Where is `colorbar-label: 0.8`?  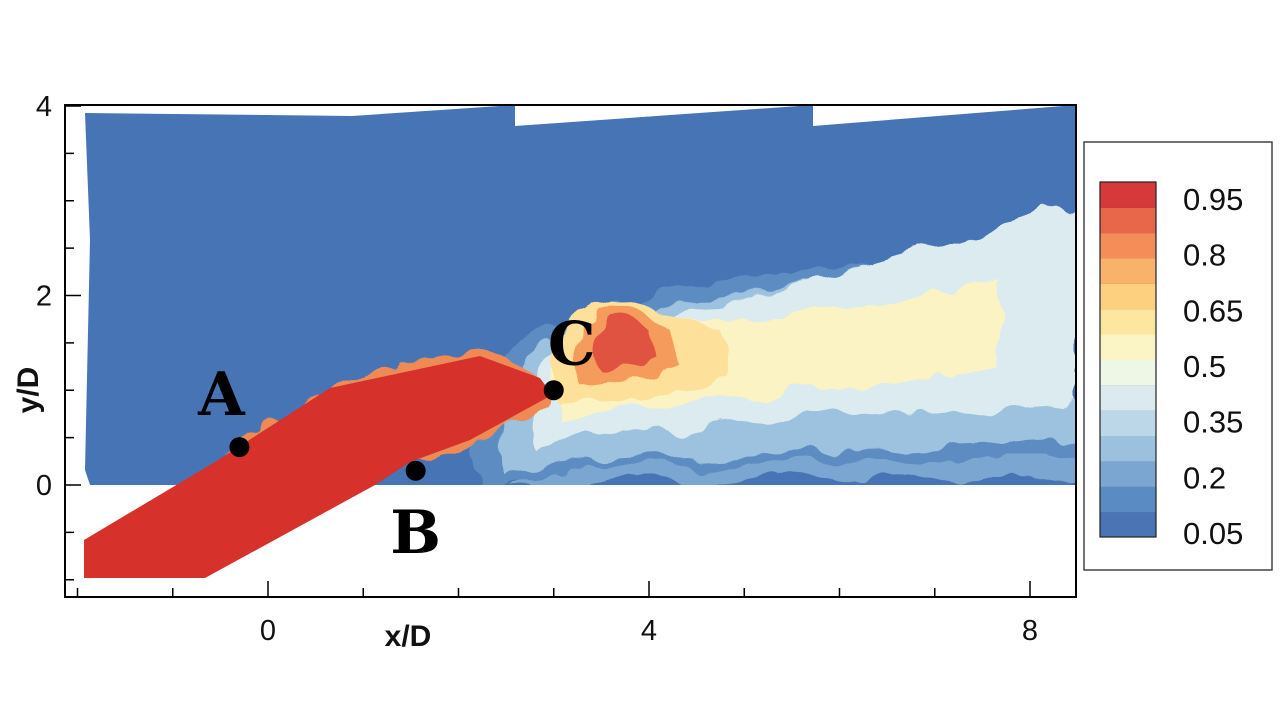 colorbar-label: 0.8 is located at coordinates (1204, 255).